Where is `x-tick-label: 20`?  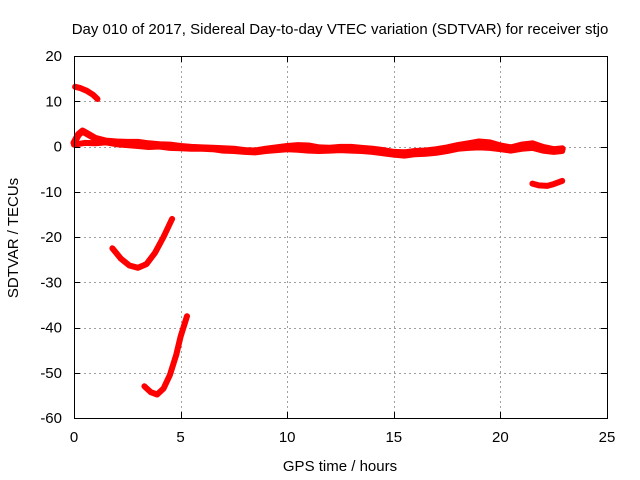 x-tick-label: 20 is located at coordinates (500, 437).